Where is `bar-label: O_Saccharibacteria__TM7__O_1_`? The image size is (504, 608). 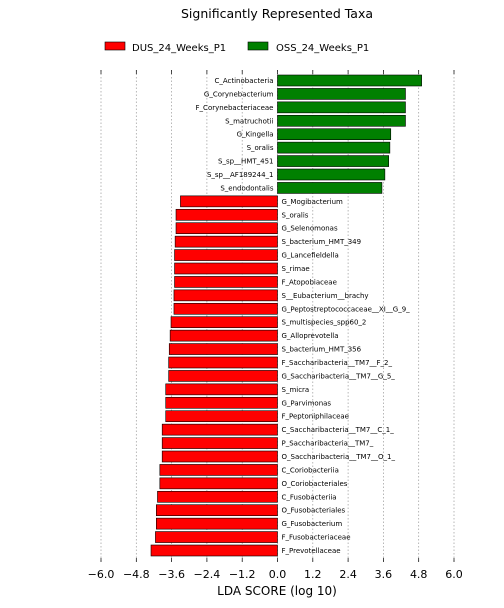 bar-label: O_Saccharibacteria__TM7__O_1_ is located at coordinates (339, 457).